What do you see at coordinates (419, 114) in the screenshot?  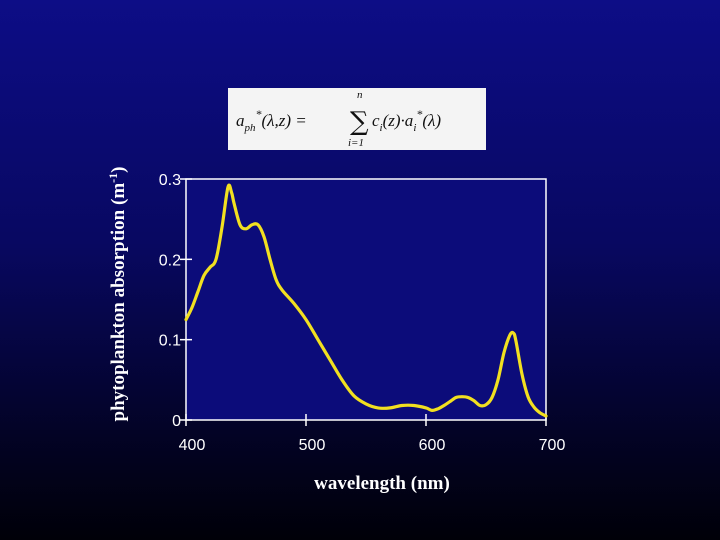 I see `formula-rhs-sup: *` at bounding box center [419, 114].